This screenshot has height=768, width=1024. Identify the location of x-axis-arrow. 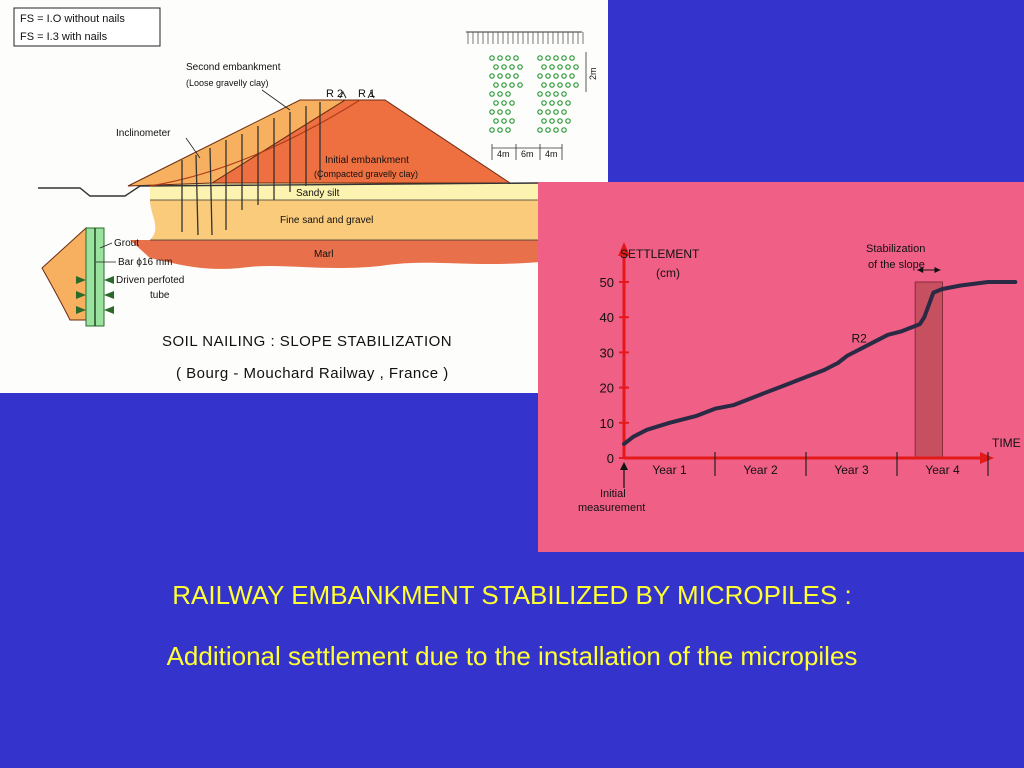
(987, 458).